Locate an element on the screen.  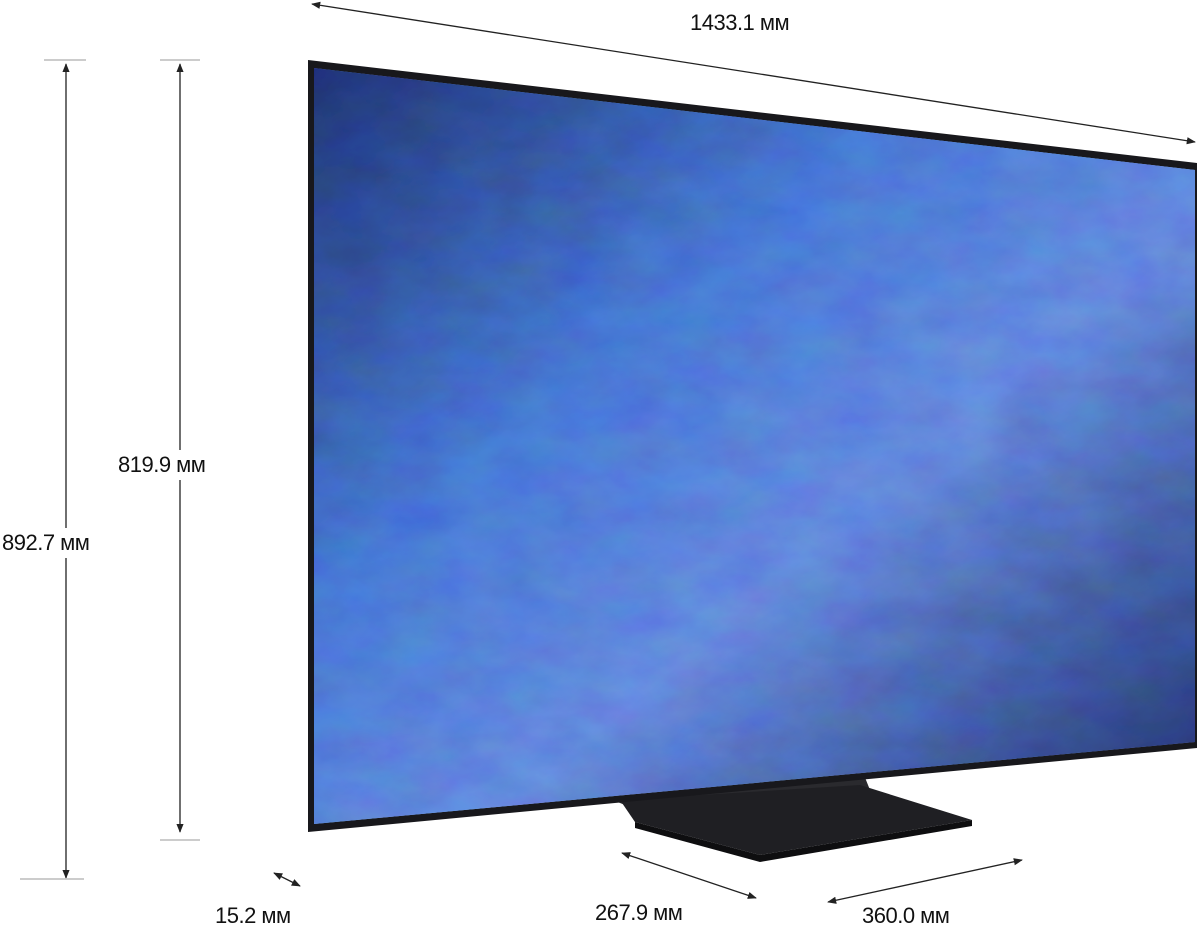
depth-arrow is located at coordinates (287, 879).